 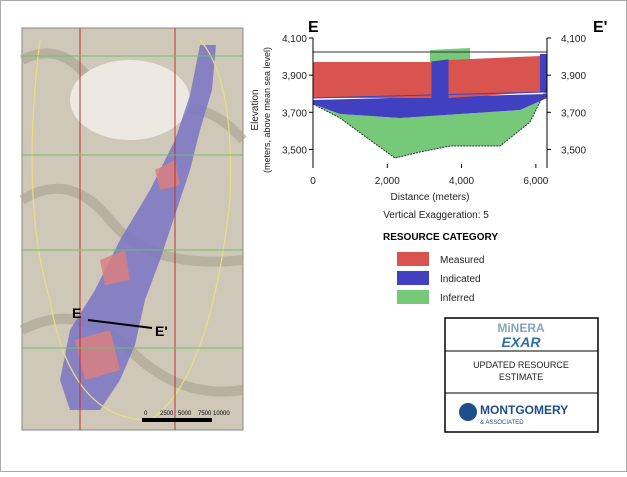 What do you see at coordinates (461, 181) in the screenshot?
I see `x-tick-label: 4,000` at bounding box center [461, 181].